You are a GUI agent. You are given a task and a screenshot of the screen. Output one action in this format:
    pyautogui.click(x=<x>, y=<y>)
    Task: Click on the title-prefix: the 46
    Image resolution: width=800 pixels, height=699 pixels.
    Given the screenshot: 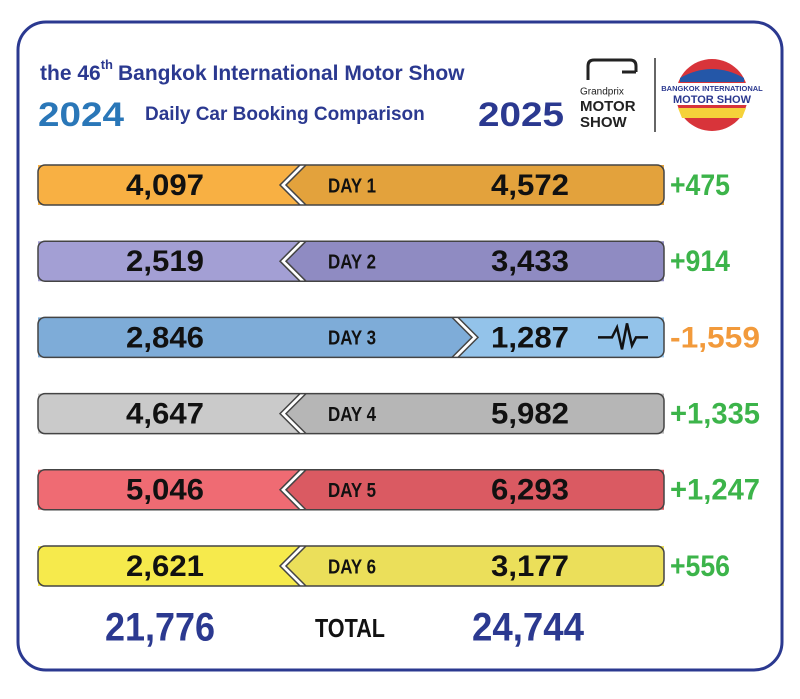 What is the action you would take?
    pyautogui.click(x=70, y=73)
    